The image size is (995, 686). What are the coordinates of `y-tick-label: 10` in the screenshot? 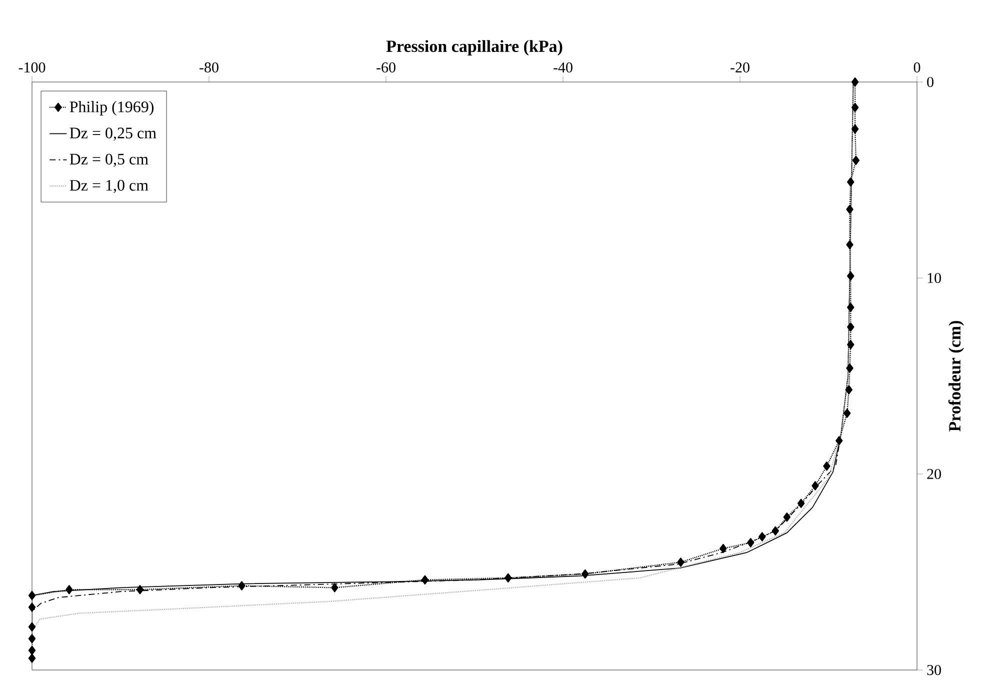 It's located at (934, 278).